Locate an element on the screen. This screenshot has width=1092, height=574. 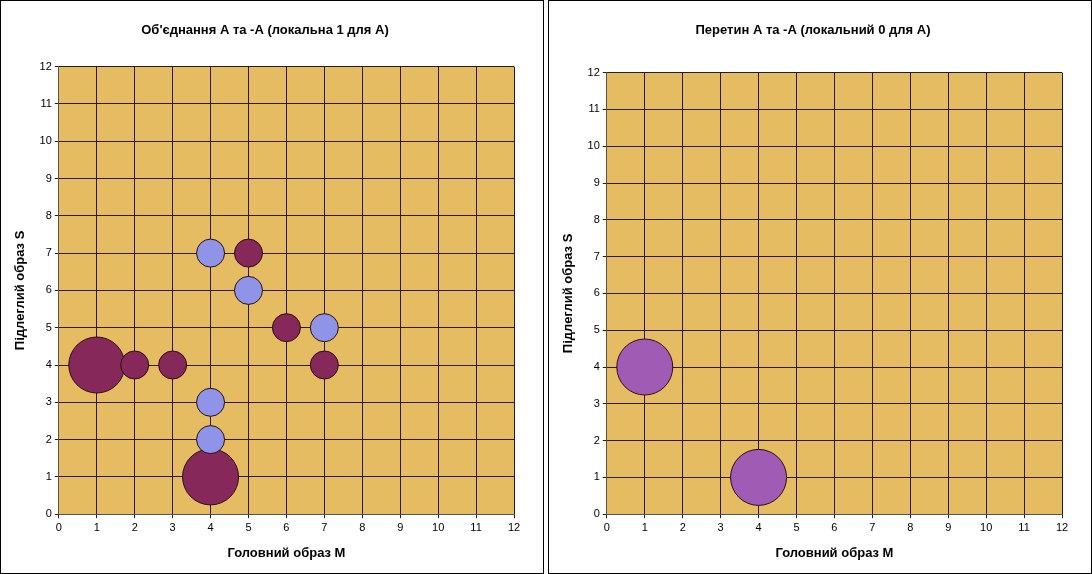
chart-title: Об'єднання А та -А (локальна 1 для А) is located at coordinates (265, 30).